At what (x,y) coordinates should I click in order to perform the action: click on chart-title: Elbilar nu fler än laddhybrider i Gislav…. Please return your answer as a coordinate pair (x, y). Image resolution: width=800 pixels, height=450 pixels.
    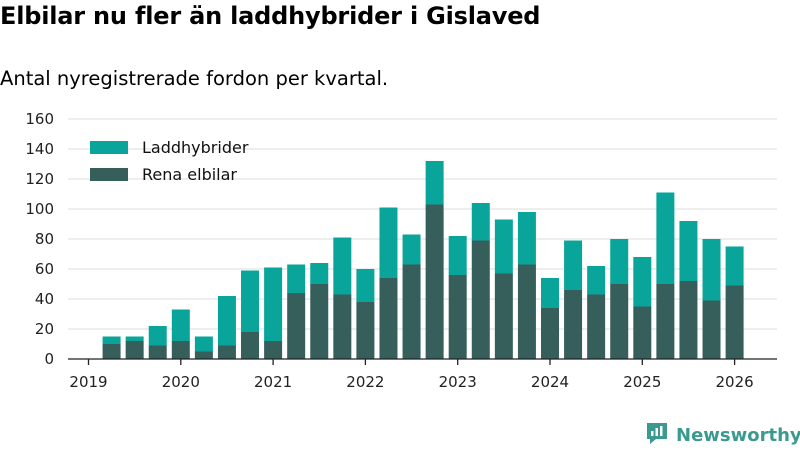
    Looking at the image, I should click on (270, 16).